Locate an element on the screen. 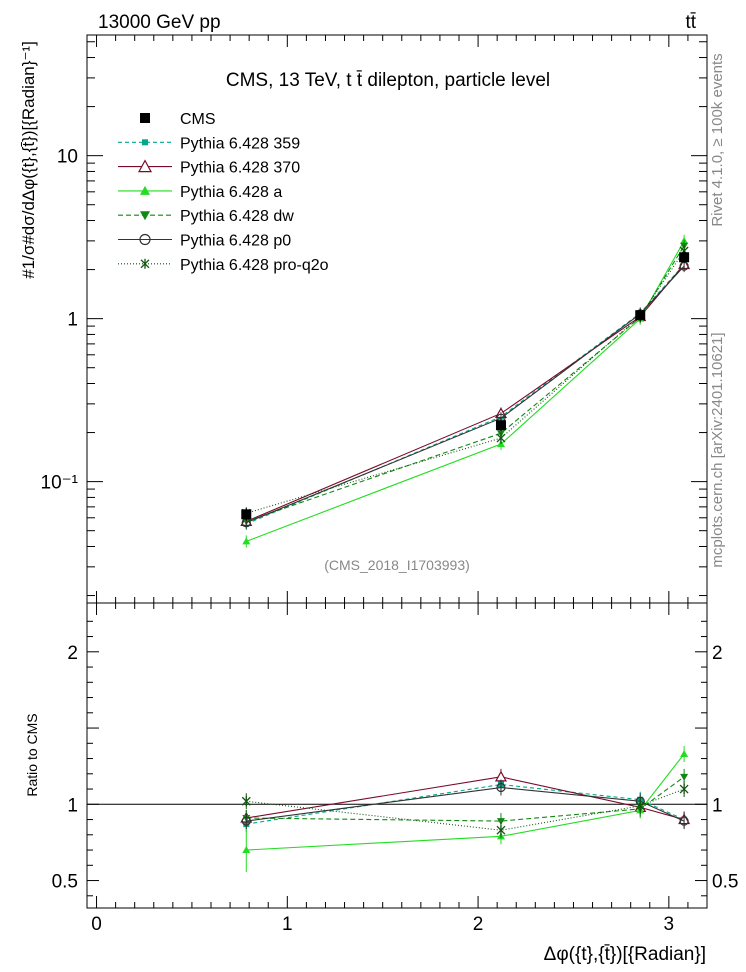 The image size is (746, 972). ratio-series-layer is located at coordinates (465, 809).